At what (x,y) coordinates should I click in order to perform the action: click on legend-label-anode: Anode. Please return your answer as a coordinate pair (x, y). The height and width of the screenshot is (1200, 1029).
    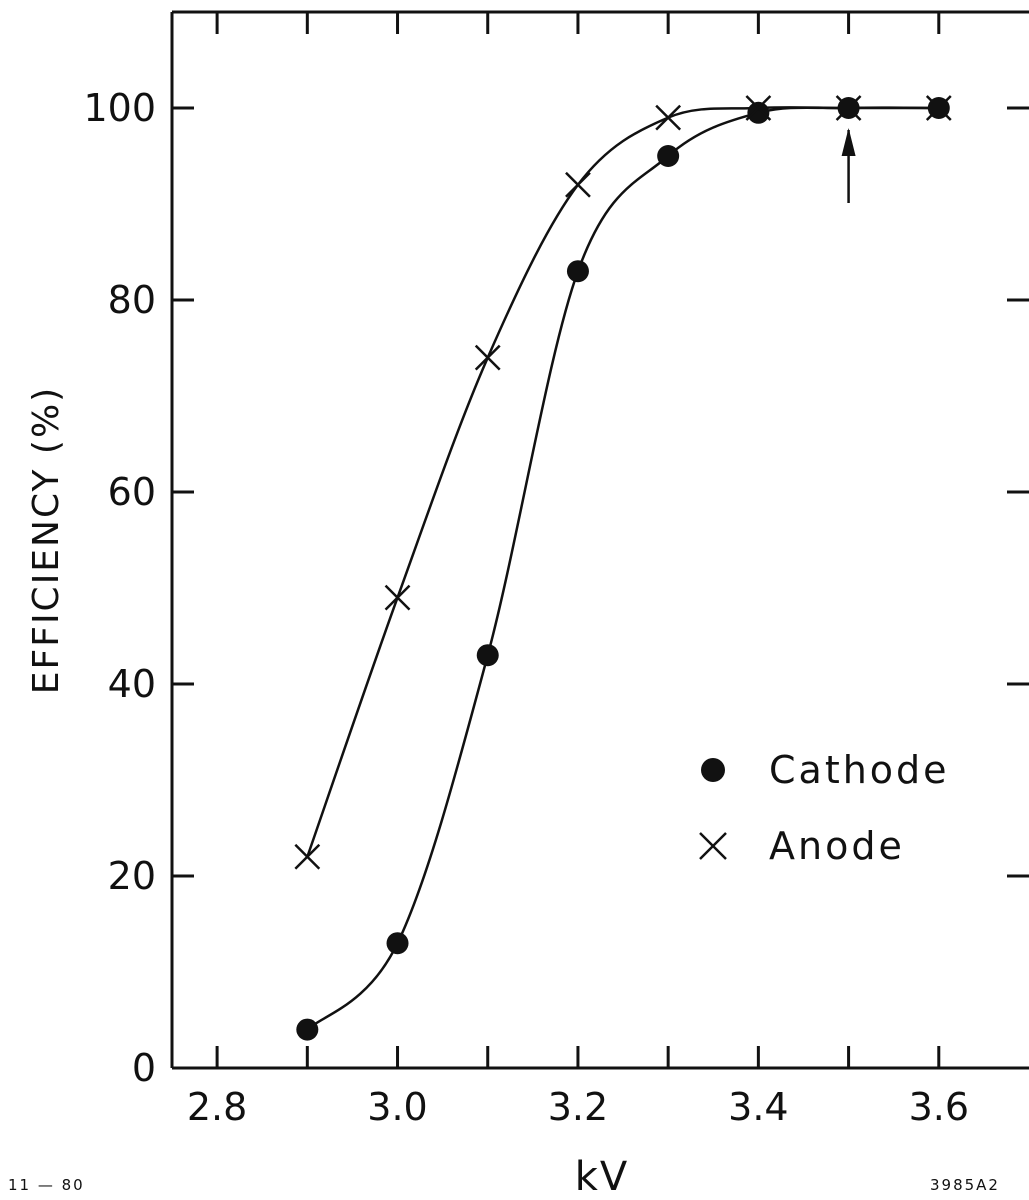
    Looking at the image, I should click on (837, 846).